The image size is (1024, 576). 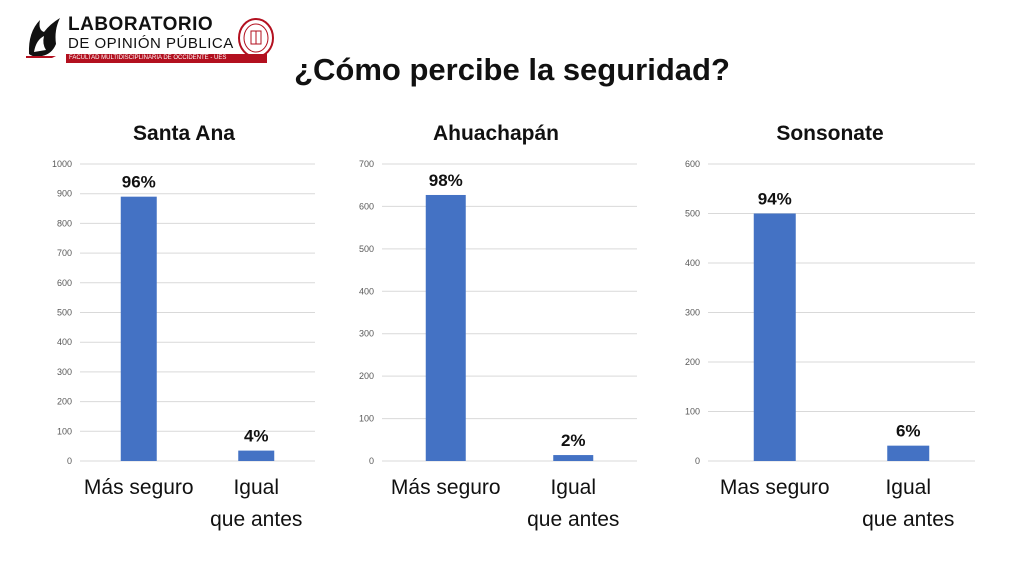 I want to click on data-label: 6%, so click(x=908, y=431).